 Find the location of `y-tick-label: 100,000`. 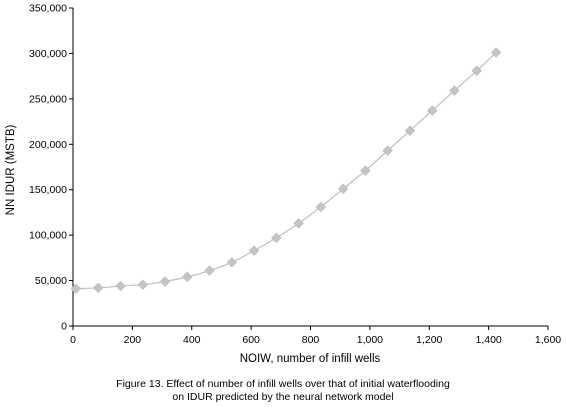

y-tick-label: 100,000 is located at coordinates (48, 236).